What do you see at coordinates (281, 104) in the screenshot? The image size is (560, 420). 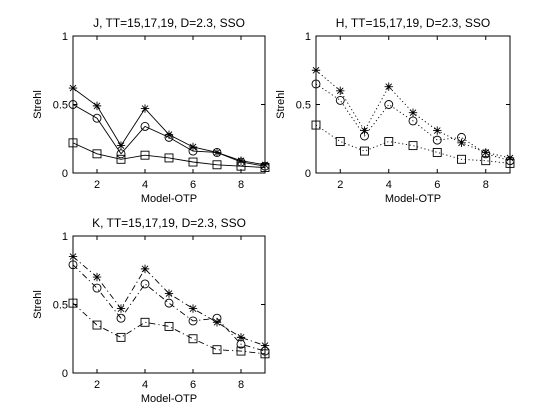 I see `y-axis-label: Strehl` at bounding box center [281, 104].